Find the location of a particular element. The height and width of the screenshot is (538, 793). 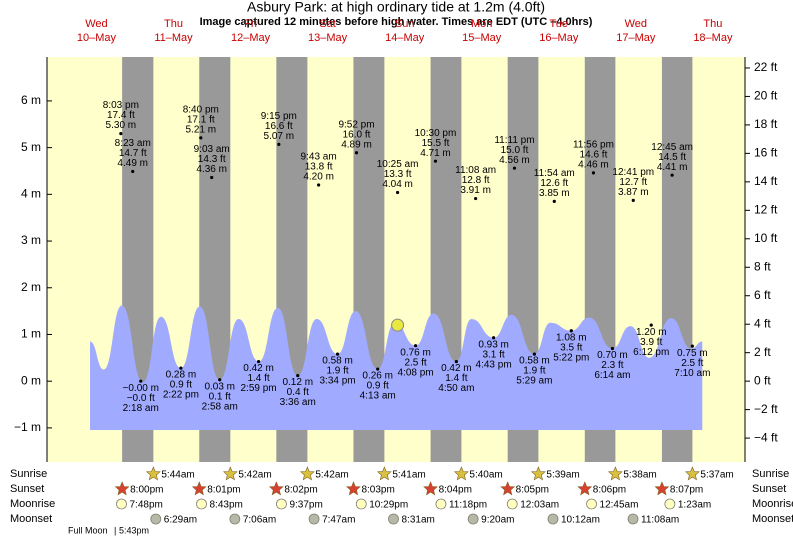

high-feet: 13.8 ft is located at coordinates (319, 167).